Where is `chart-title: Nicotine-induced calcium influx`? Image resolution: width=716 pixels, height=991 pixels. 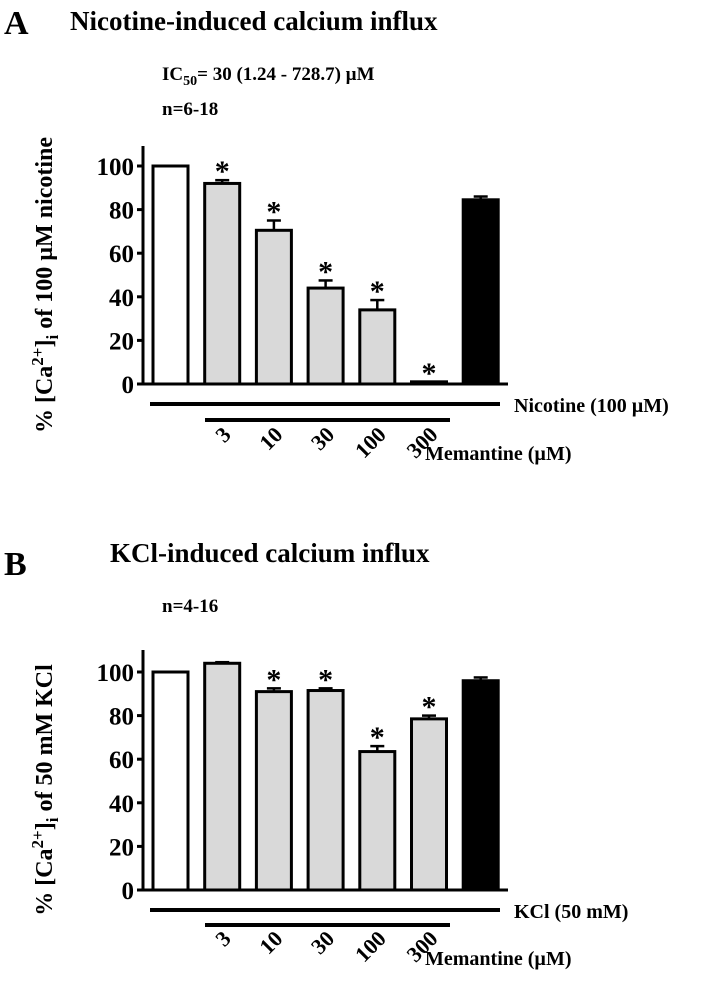
chart-title: Nicotine-induced calcium influx is located at coordinates (254, 21).